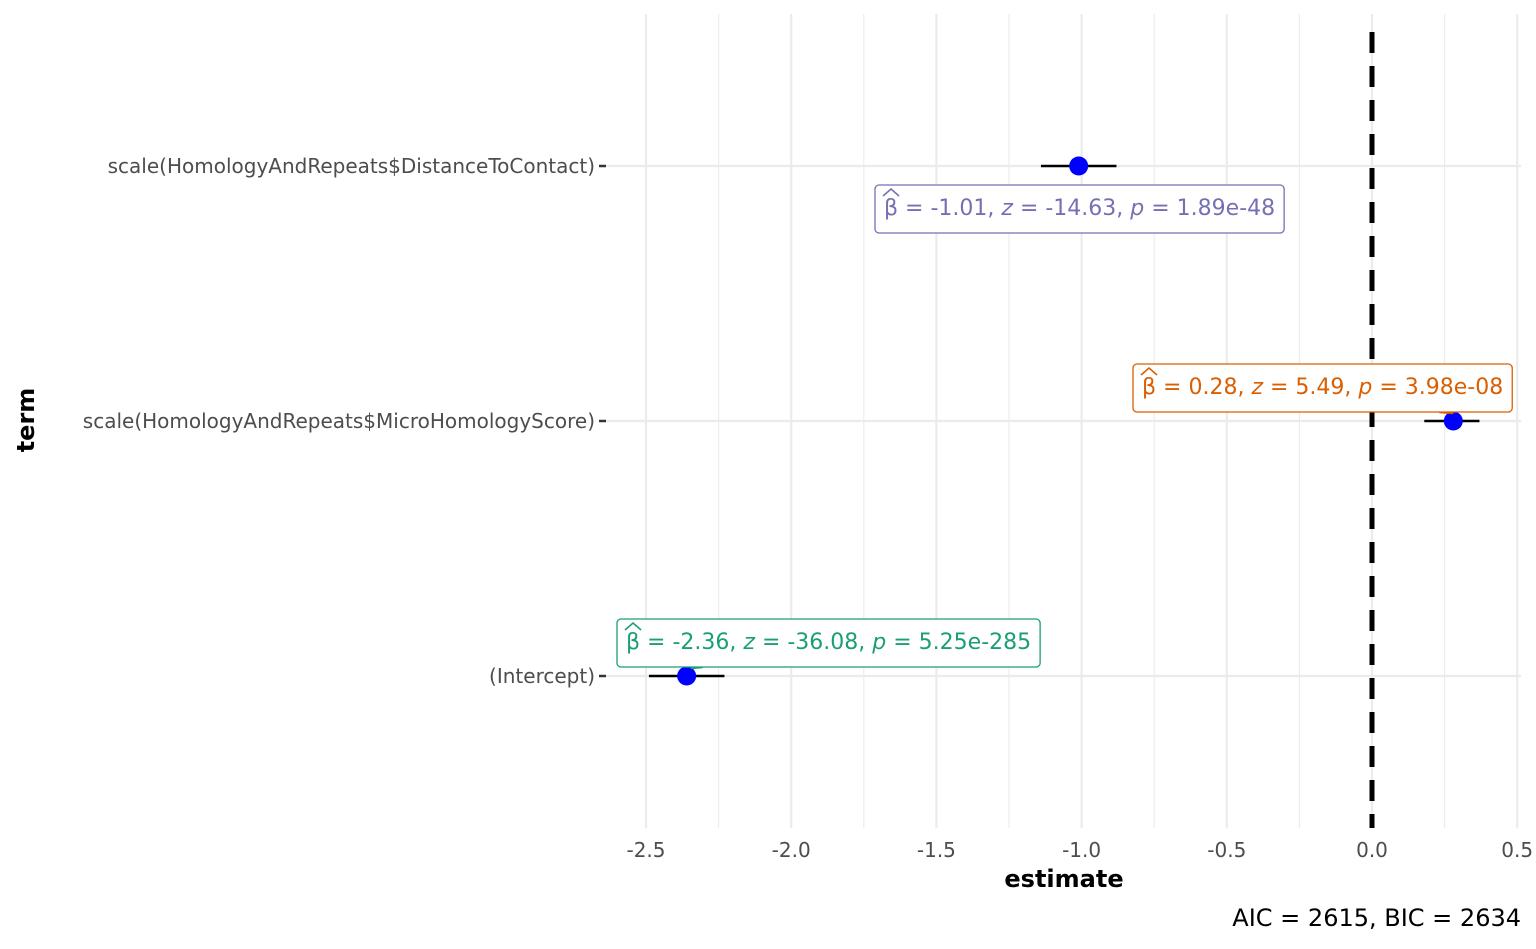 The width and height of the screenshot is (1536, 949). What do you see at coordinates (645, 850) in the screenshot?
I see `x-tick-label: -2.5` at bounding box center [645, 850].